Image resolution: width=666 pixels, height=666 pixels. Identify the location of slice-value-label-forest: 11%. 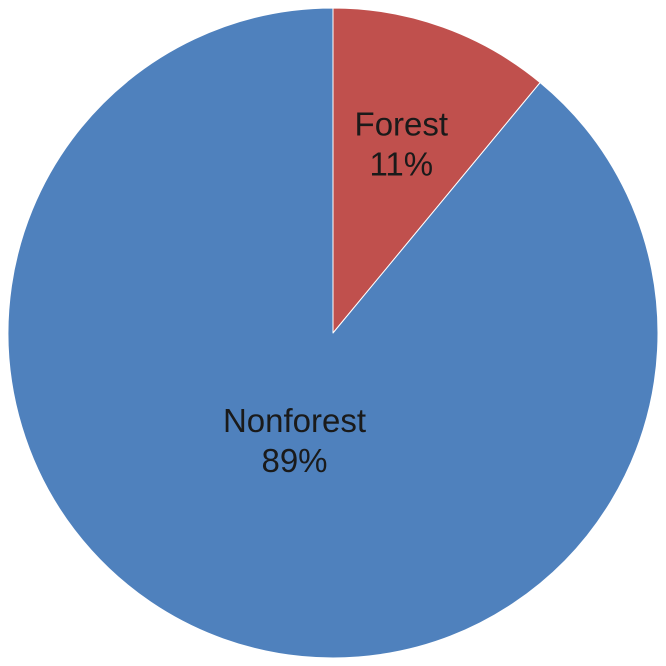
(401, 163).